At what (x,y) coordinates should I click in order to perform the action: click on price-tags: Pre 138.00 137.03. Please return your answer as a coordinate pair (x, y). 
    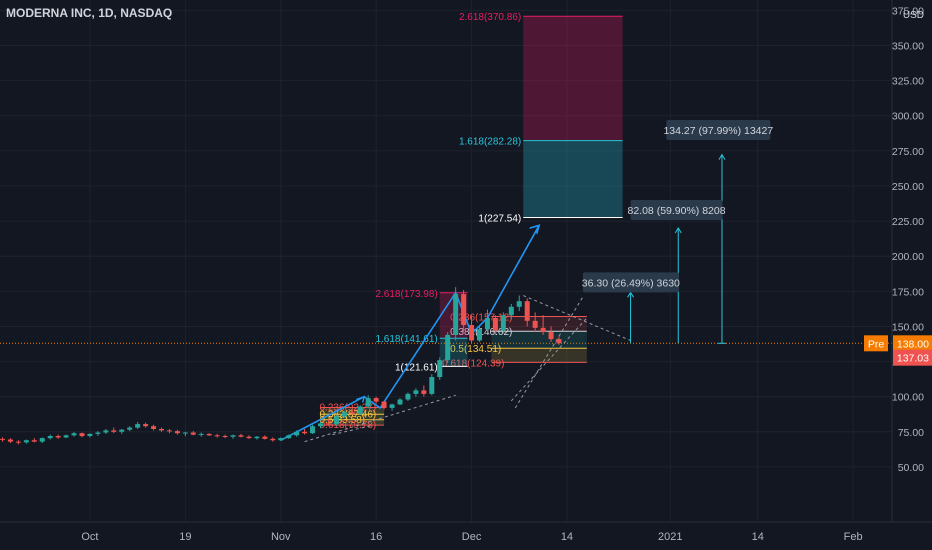
    Looking at the image, I should click on (898, 350).